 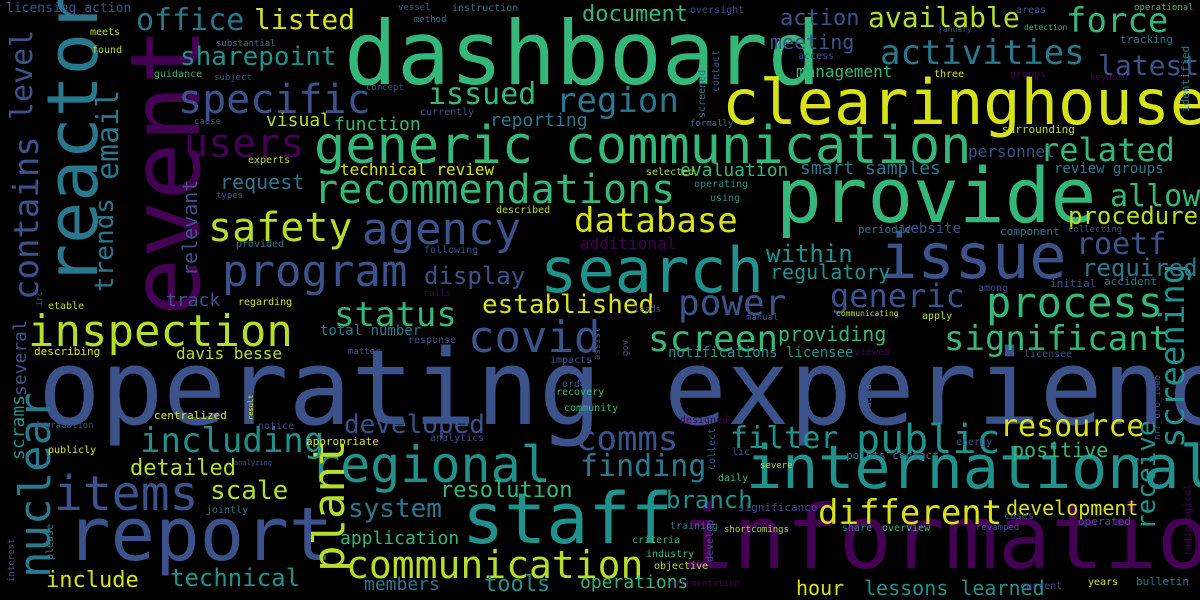 What do you see at coordinates (1130, 281) in the screenshot?
I see `word-accident: accident` at bounding box center [1130, 281].